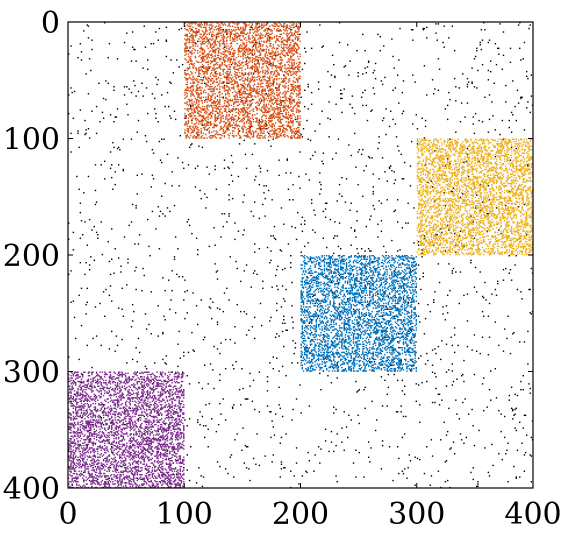 Image resolution: width=564 pixels, height=537 pixels. Describe the element at coordinates (532, 514) in the screenshot. I see `x-tick-label: 400` at that location.